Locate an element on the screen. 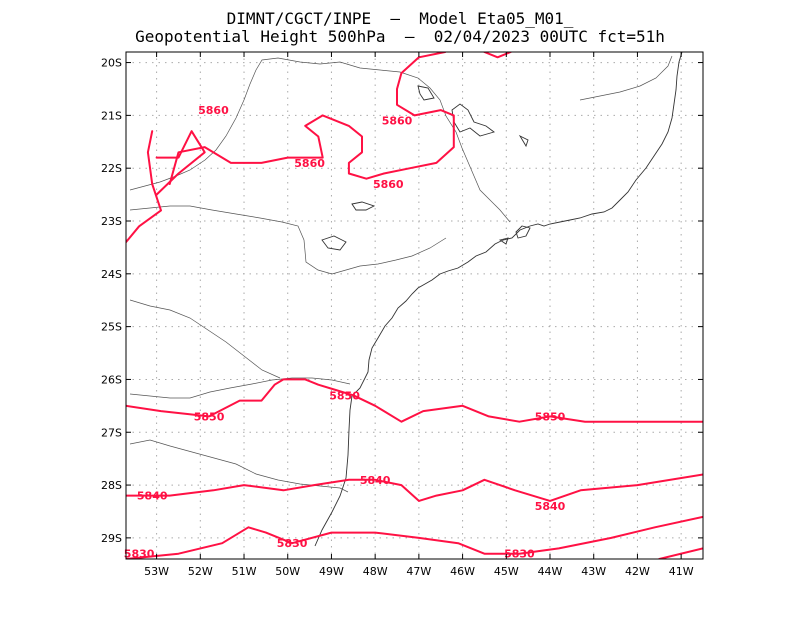 This screenshot has width=800, height=618. reservoir-mg2 is located at coordinates (523, 141).